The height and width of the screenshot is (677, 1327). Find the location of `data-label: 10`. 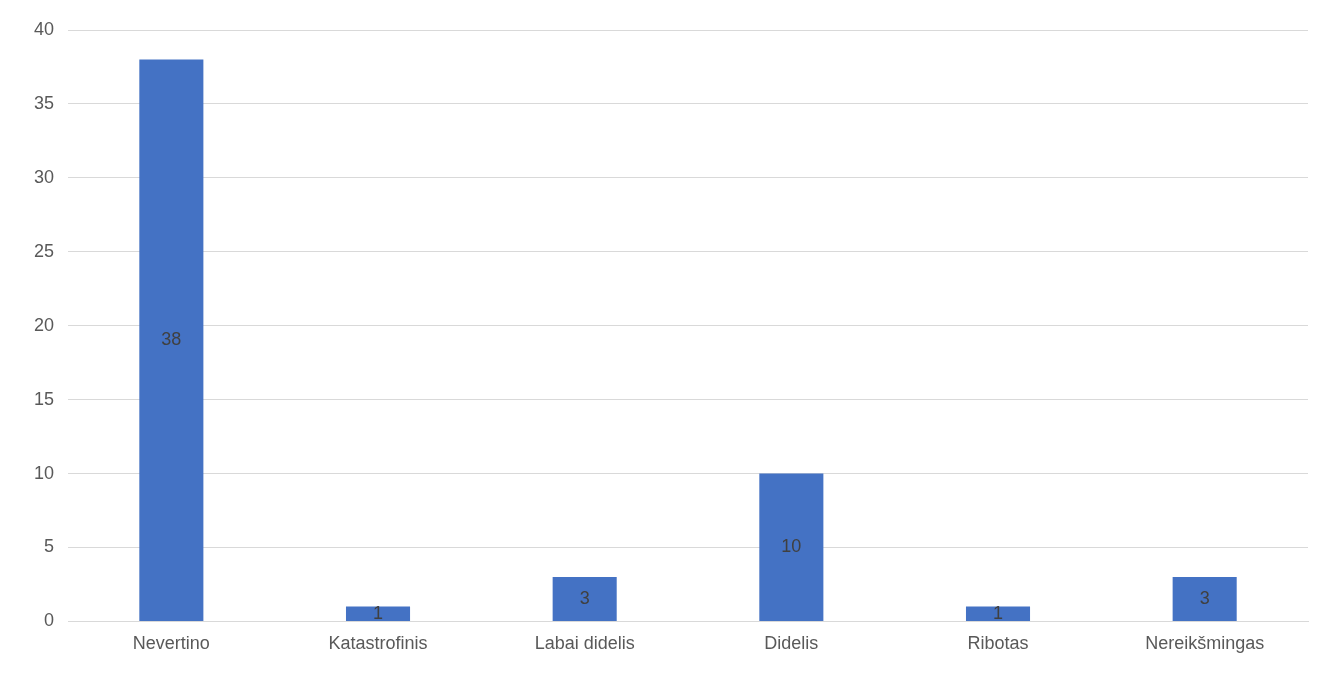

data-label: 10 is located at coordinates (791, 546).